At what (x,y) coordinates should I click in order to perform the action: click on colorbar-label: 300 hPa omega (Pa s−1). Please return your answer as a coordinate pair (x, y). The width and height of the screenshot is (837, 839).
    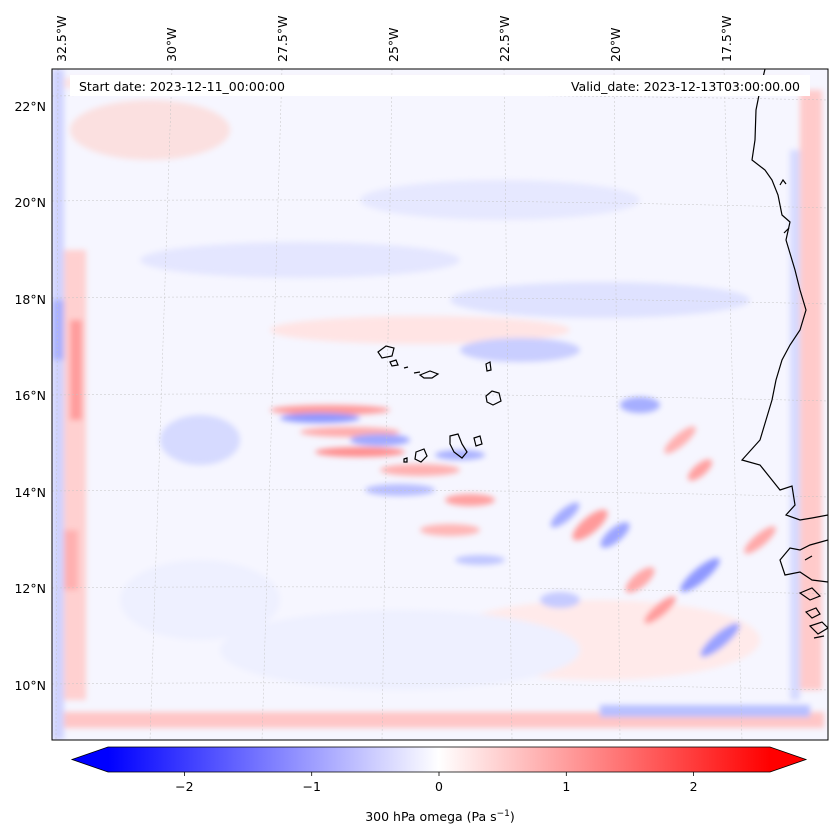
    Looking at the image, I should click on (440, 816).